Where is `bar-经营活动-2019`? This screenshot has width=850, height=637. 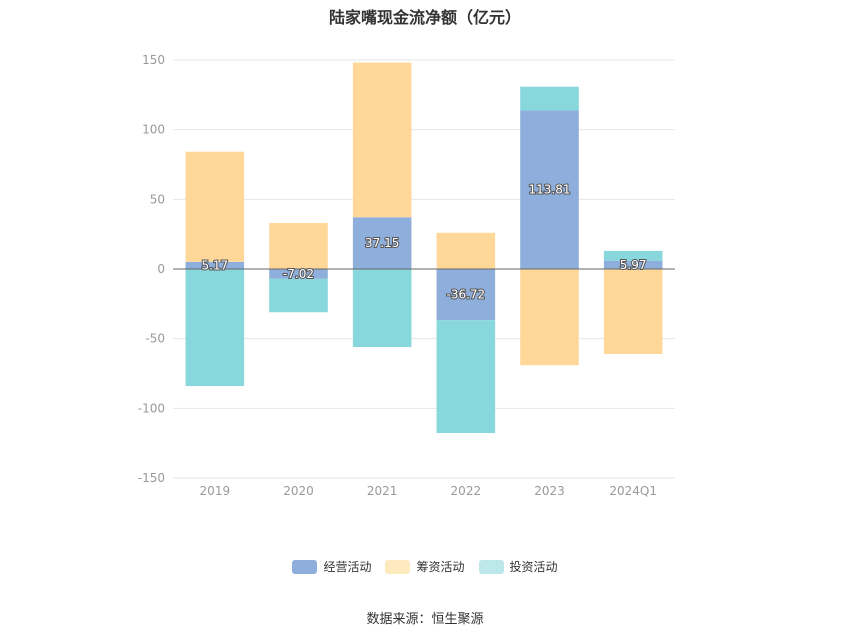
bar-经营活动-2019 is located at coordinates (215, 265).